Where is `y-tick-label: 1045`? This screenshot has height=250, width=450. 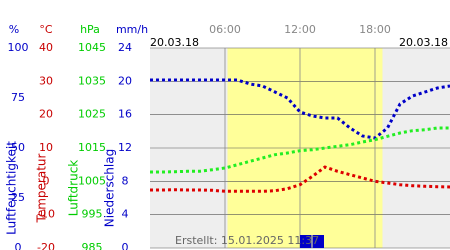
y-tick-label: 1045 is located at coordinates (92, 47).